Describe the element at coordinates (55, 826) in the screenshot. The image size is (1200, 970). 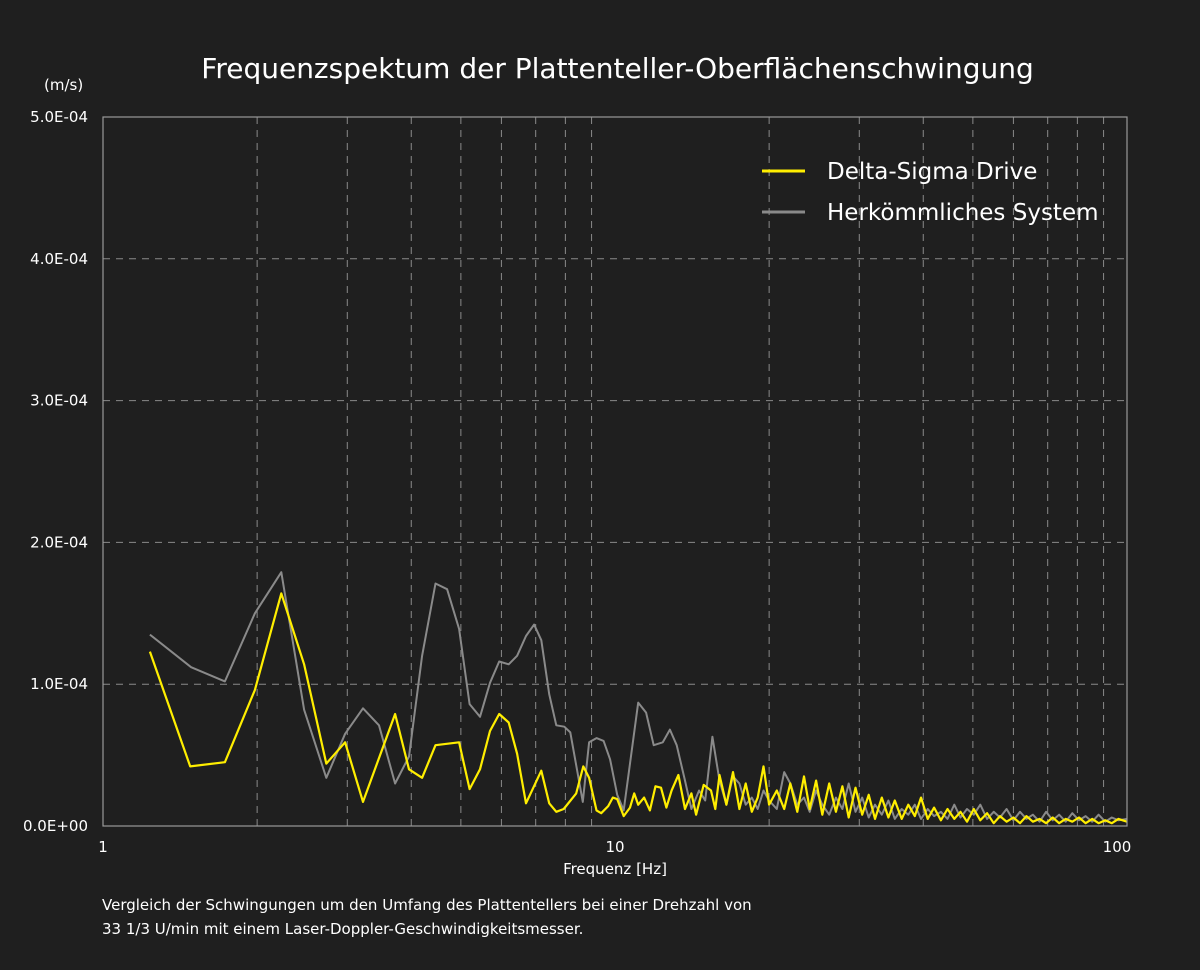
I see `y-tick-label: 0.0E+00` at that location.